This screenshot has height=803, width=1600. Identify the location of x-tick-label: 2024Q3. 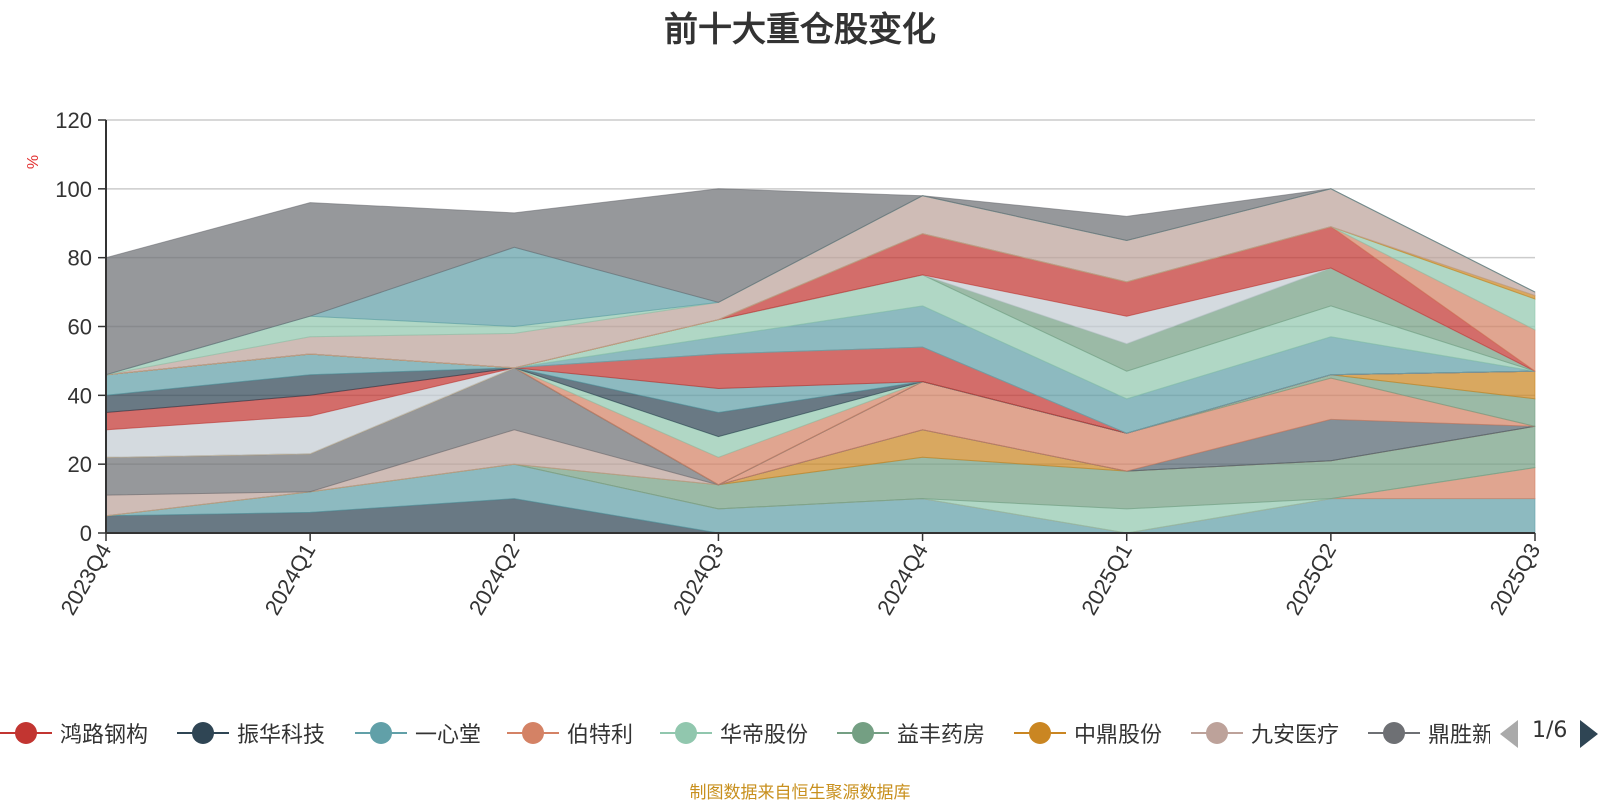
(698, 579).